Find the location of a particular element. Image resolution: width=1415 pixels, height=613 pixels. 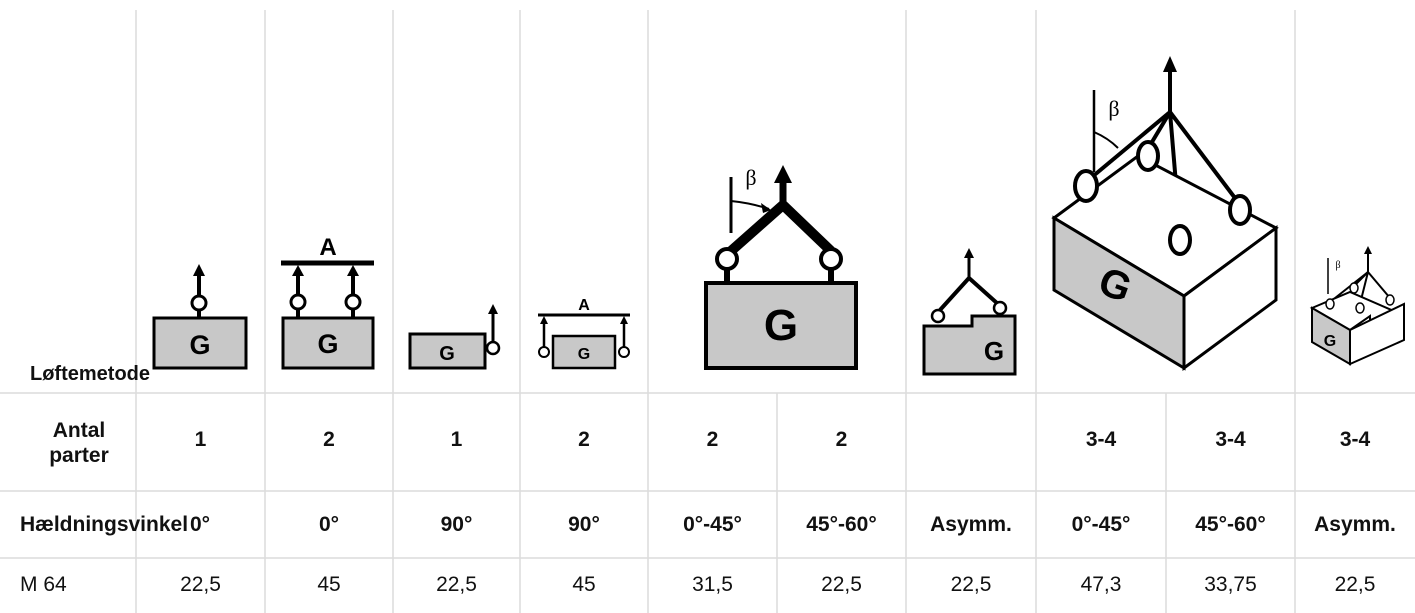

row-label-parts: Antal parter is located at coordinates (79, 442).